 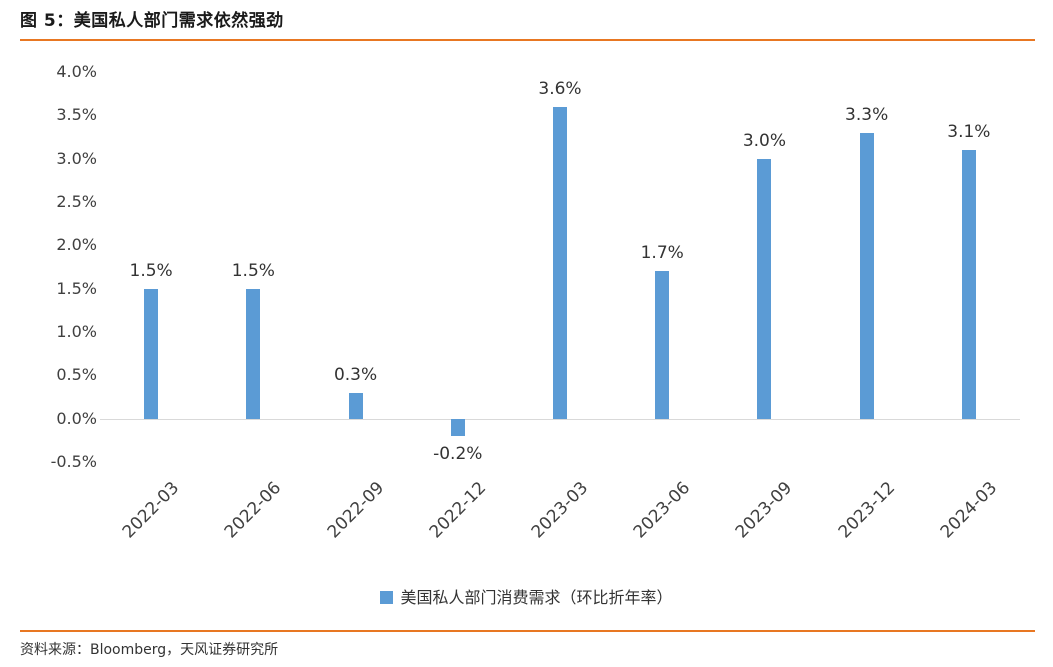 What do you see at coordinates (866, 510) in the screenshot?
I see `x-axis-tick-label: 2023-12` at bounding box center [866, 510].